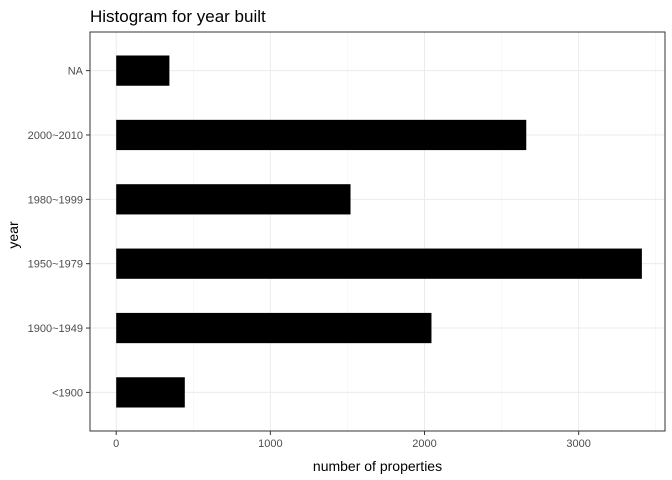 The width and height of the screenshot is (672, 480). What do you see at coordinates (233, 199) in the screenshot?
I see `bar-1980-1999` at bounding box center [233, 199].